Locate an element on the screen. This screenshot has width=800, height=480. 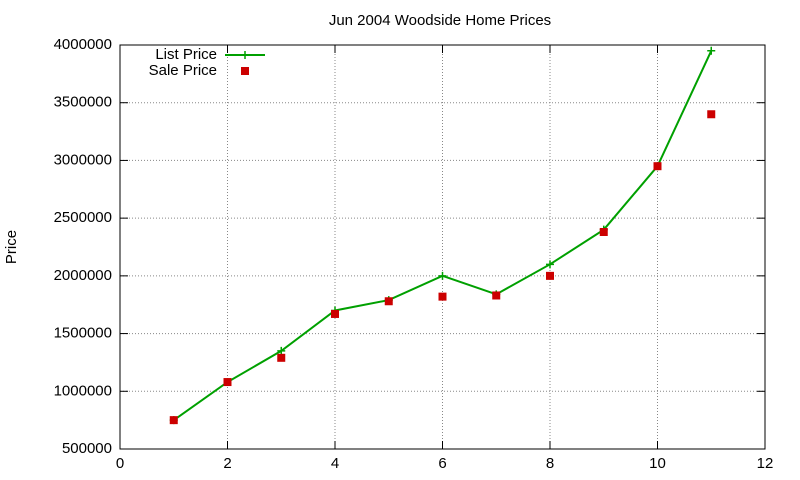
x-tick-label: 2 is located at coordinates (227, 463).